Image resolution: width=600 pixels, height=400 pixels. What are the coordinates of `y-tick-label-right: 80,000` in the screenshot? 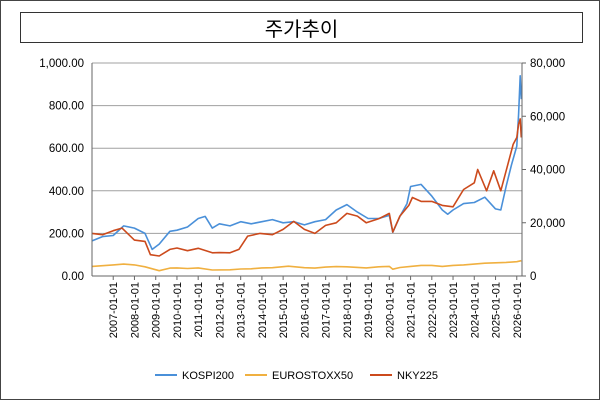 It's located at (547, 64).